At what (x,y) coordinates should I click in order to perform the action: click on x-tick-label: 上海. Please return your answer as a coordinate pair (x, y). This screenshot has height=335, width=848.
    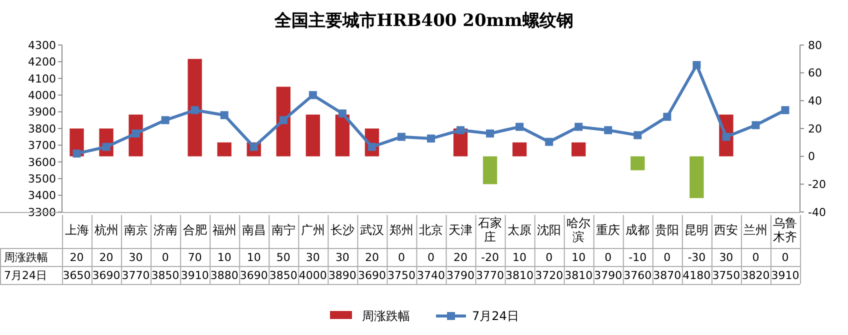
    Looking at the image, I should click on (76, 230).